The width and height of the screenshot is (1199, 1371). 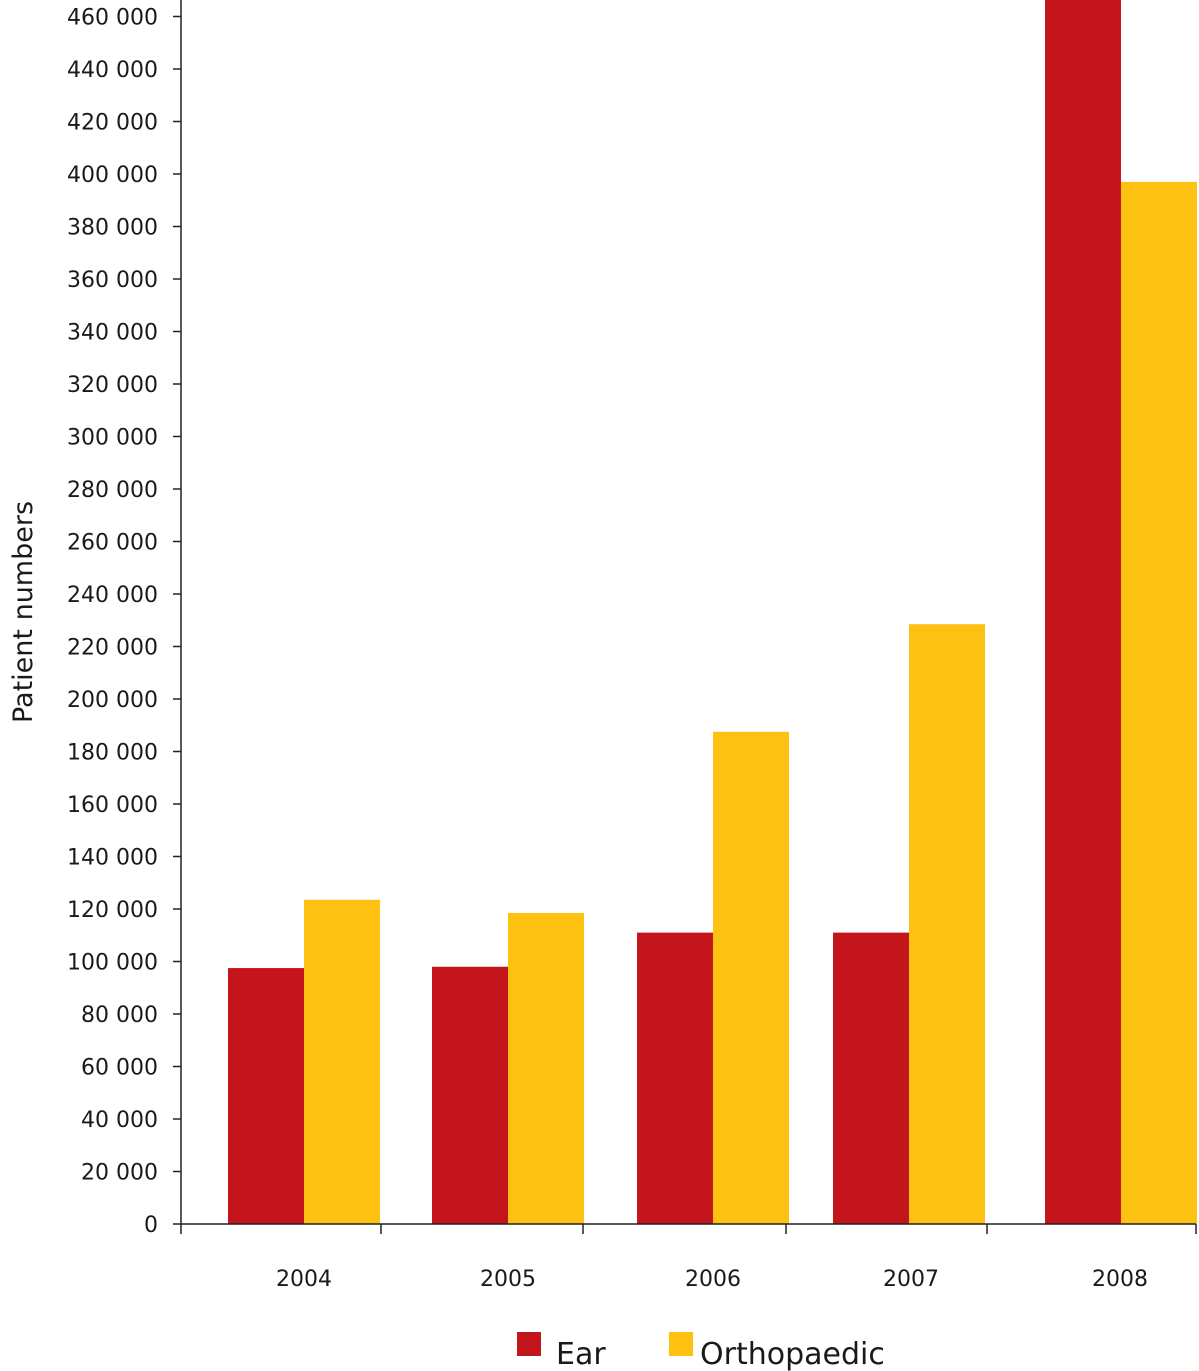 I want to click on y-tick-label: 280 000, so click(x=112, y=490).